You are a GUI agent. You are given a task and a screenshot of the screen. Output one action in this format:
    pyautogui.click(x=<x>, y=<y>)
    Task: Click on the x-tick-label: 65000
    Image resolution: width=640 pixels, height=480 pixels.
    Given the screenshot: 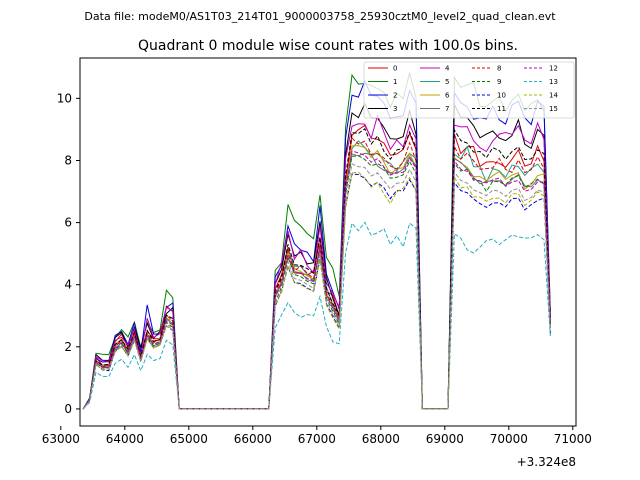 What is the action you would take?
    pyautogui.click(x=189, y=439)
    